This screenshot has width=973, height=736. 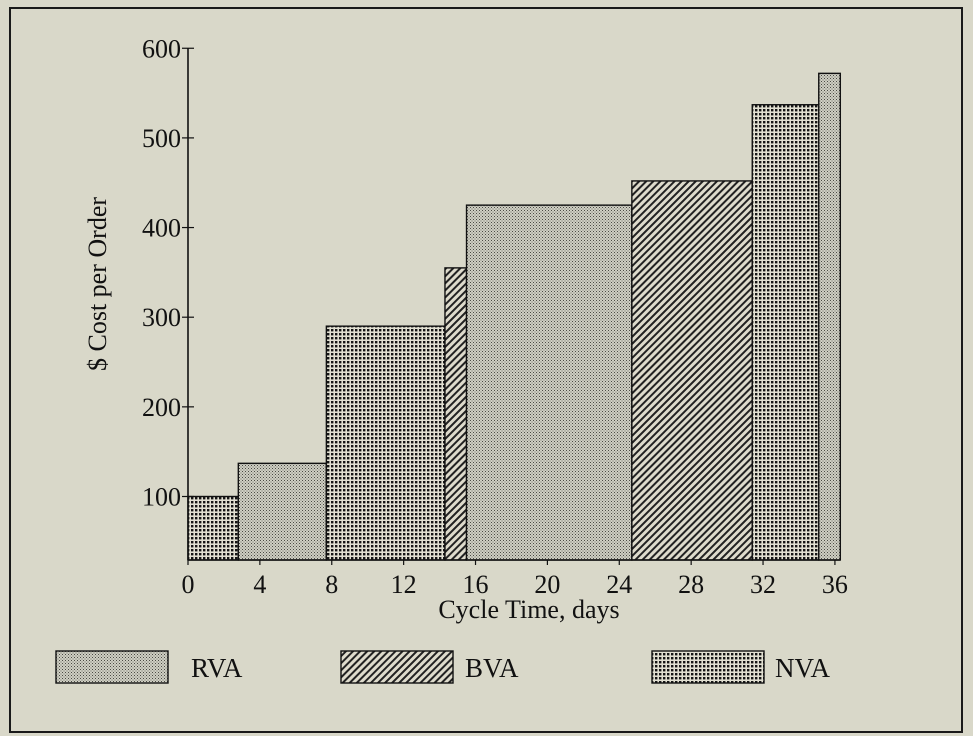 What do you see at coordinates (259, 584) in the screenshot?
I see `x-tick-label: 4` at bounding box center [259, 584].